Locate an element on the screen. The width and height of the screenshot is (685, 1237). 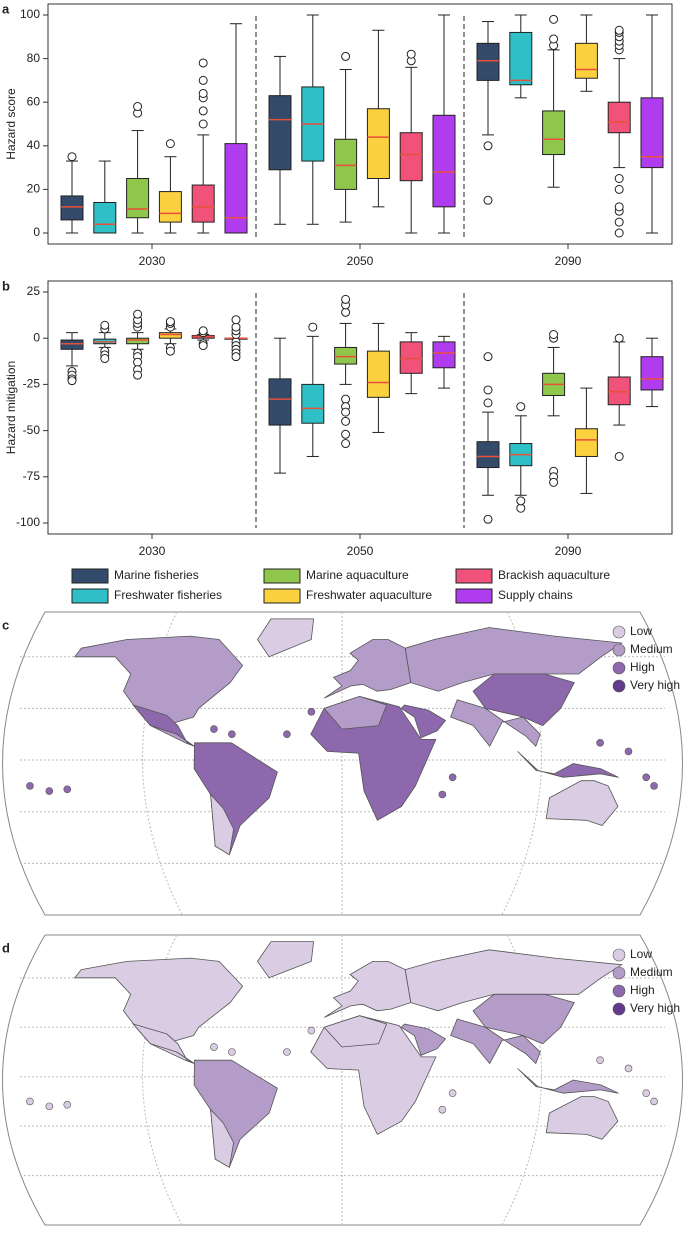
legend-label: Very high is located at coordinates (655, 685).